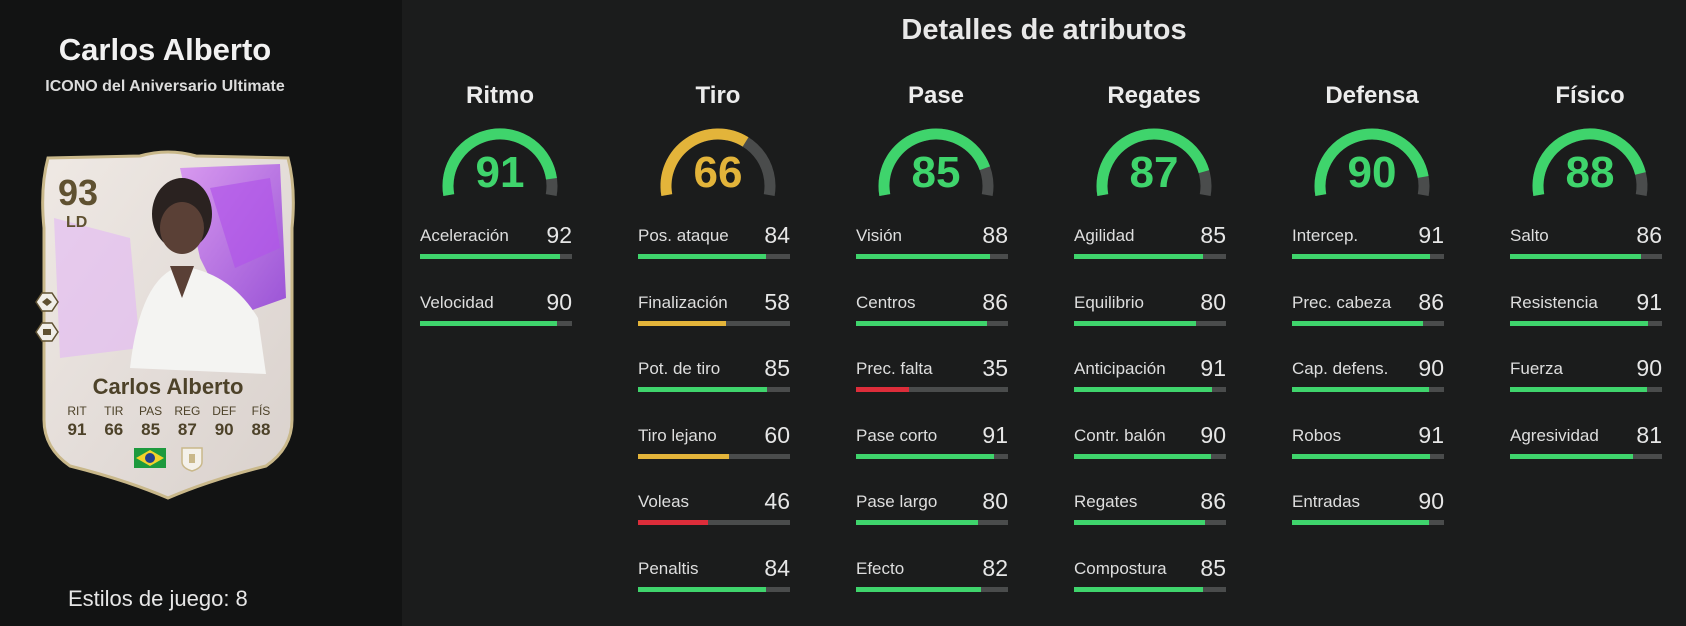  I want to click on card-rating: 93, so click(78, 192).